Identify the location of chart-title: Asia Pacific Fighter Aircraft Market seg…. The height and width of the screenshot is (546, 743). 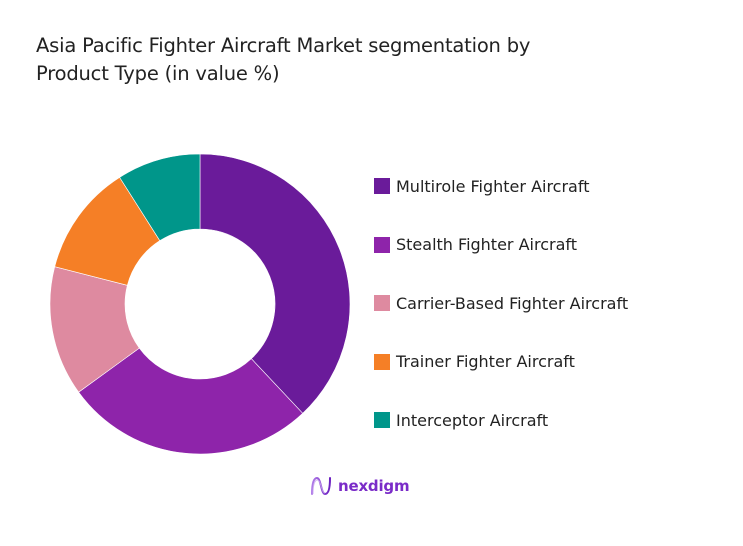
(356, 60).